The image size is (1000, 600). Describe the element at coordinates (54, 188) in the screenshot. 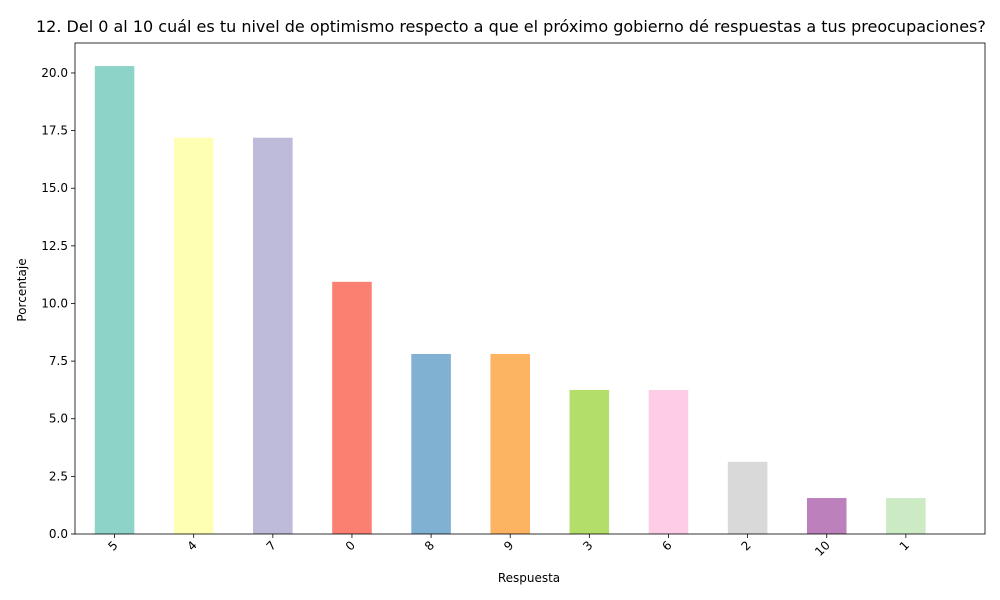

I see `y-tick-label: 15.0` at that location.